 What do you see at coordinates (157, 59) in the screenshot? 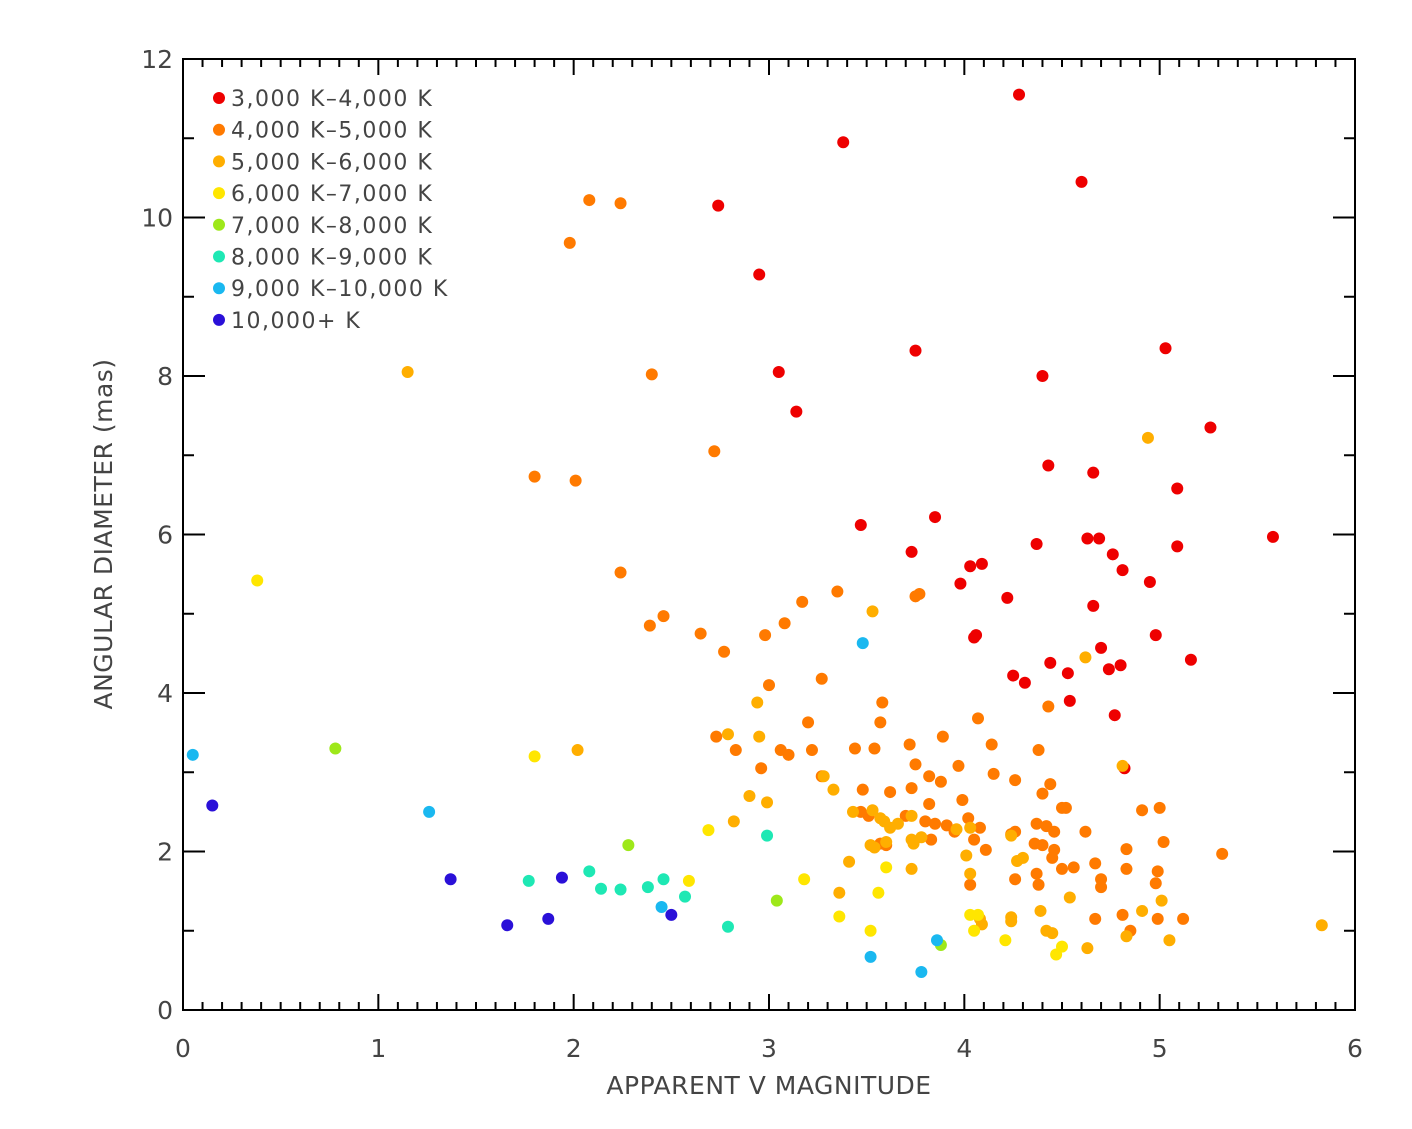
I see `y-tick-label: 12` at bounding box center [157, 59].